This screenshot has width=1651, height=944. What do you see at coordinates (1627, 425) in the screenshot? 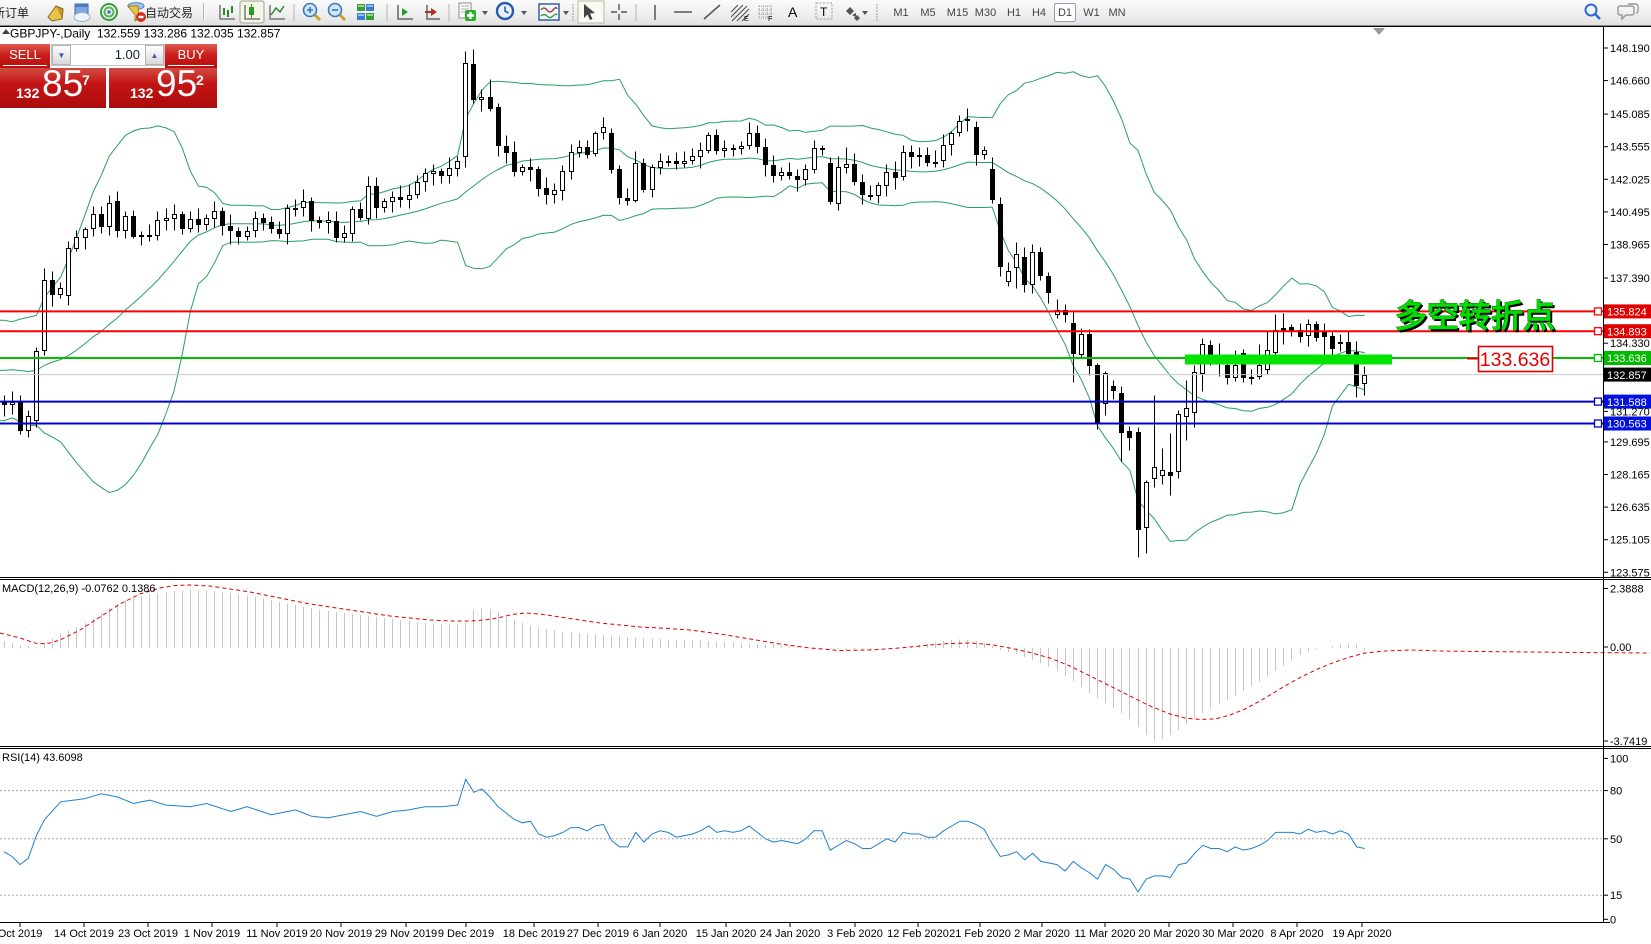
I see `svg-text: 130.563` at bounding box center [1627, 425].